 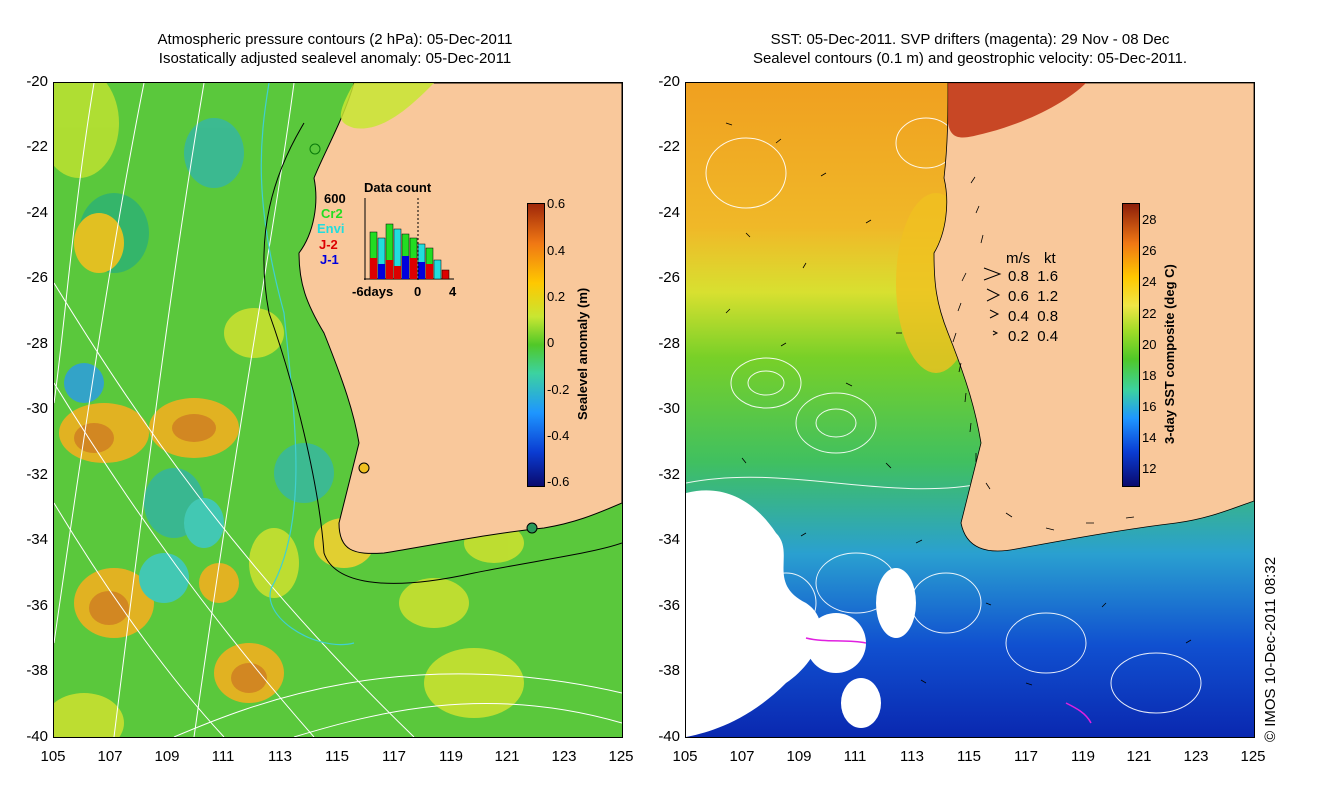 I want to click on velocity-ms-3: 0.2, so click(x=1018, y=336).